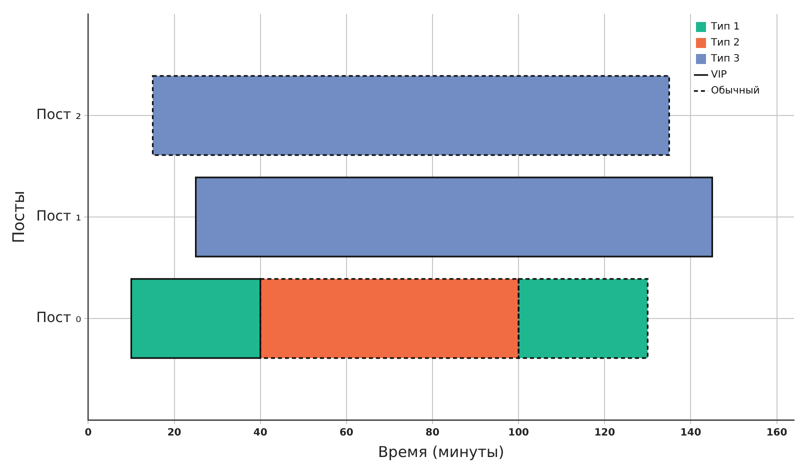 Image resolution: width=798 pixels, height=466 pixels. What do you see at coordinates (59, 318) in the screenshot?
I see `y-tick-label: Пост ₀` at bounding box center [59, 318].